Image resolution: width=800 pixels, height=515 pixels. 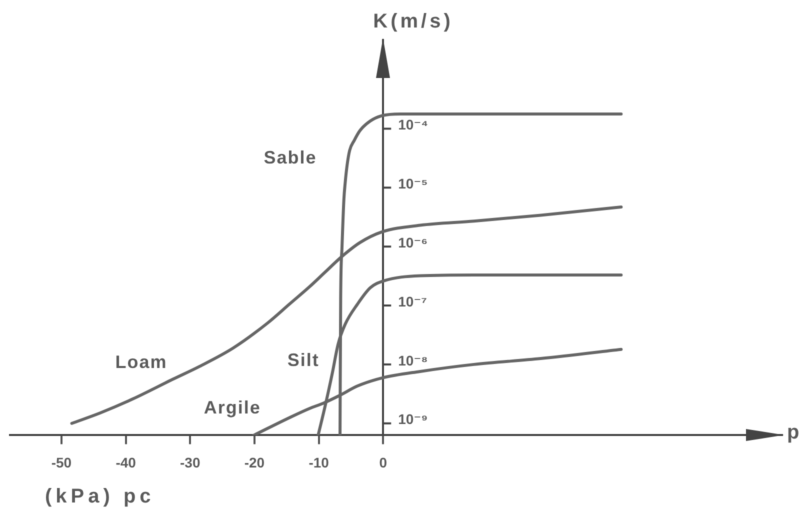 I want to click on x-tick-label: -10, so click(x=319, y=462).